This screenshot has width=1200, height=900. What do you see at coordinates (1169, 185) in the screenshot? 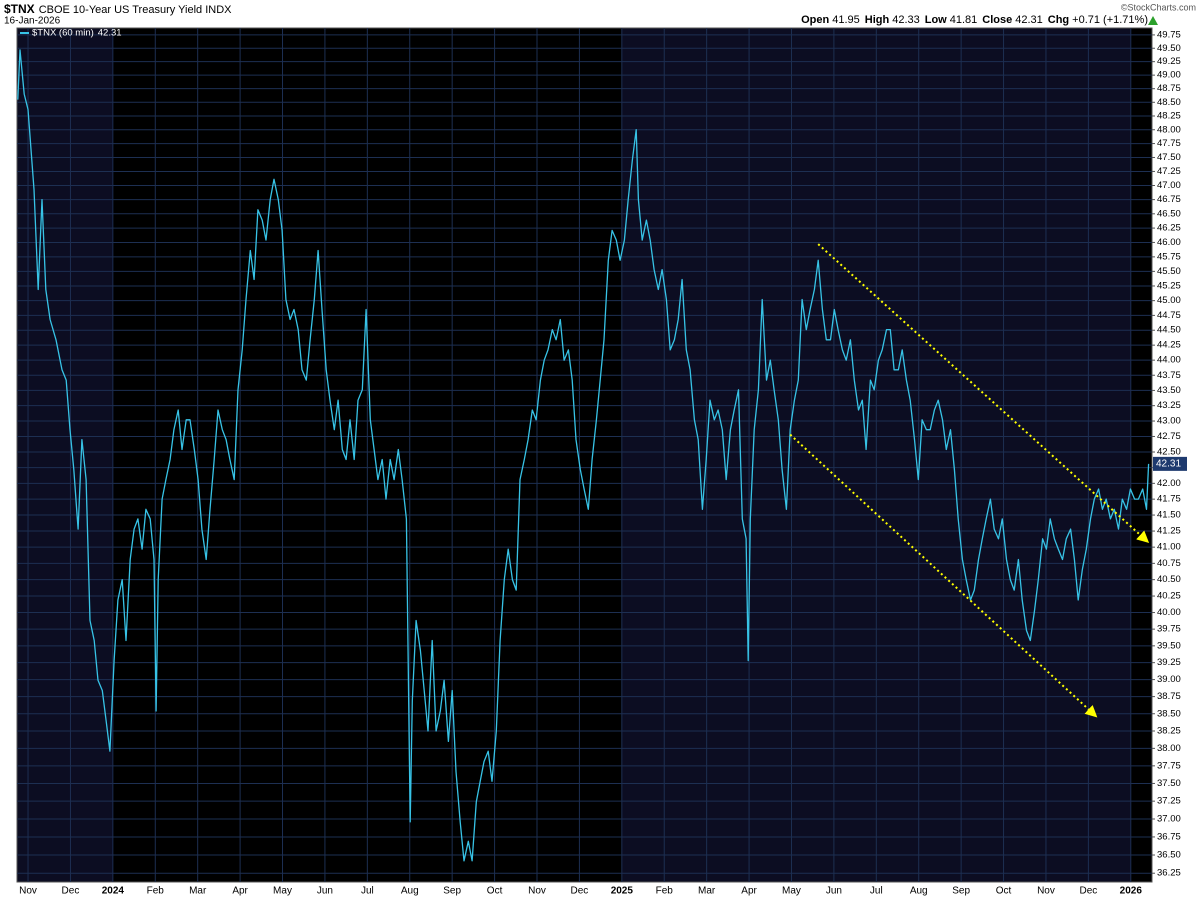
I see `y-tick-label: 47.00` at bounding box center [1169, 185].